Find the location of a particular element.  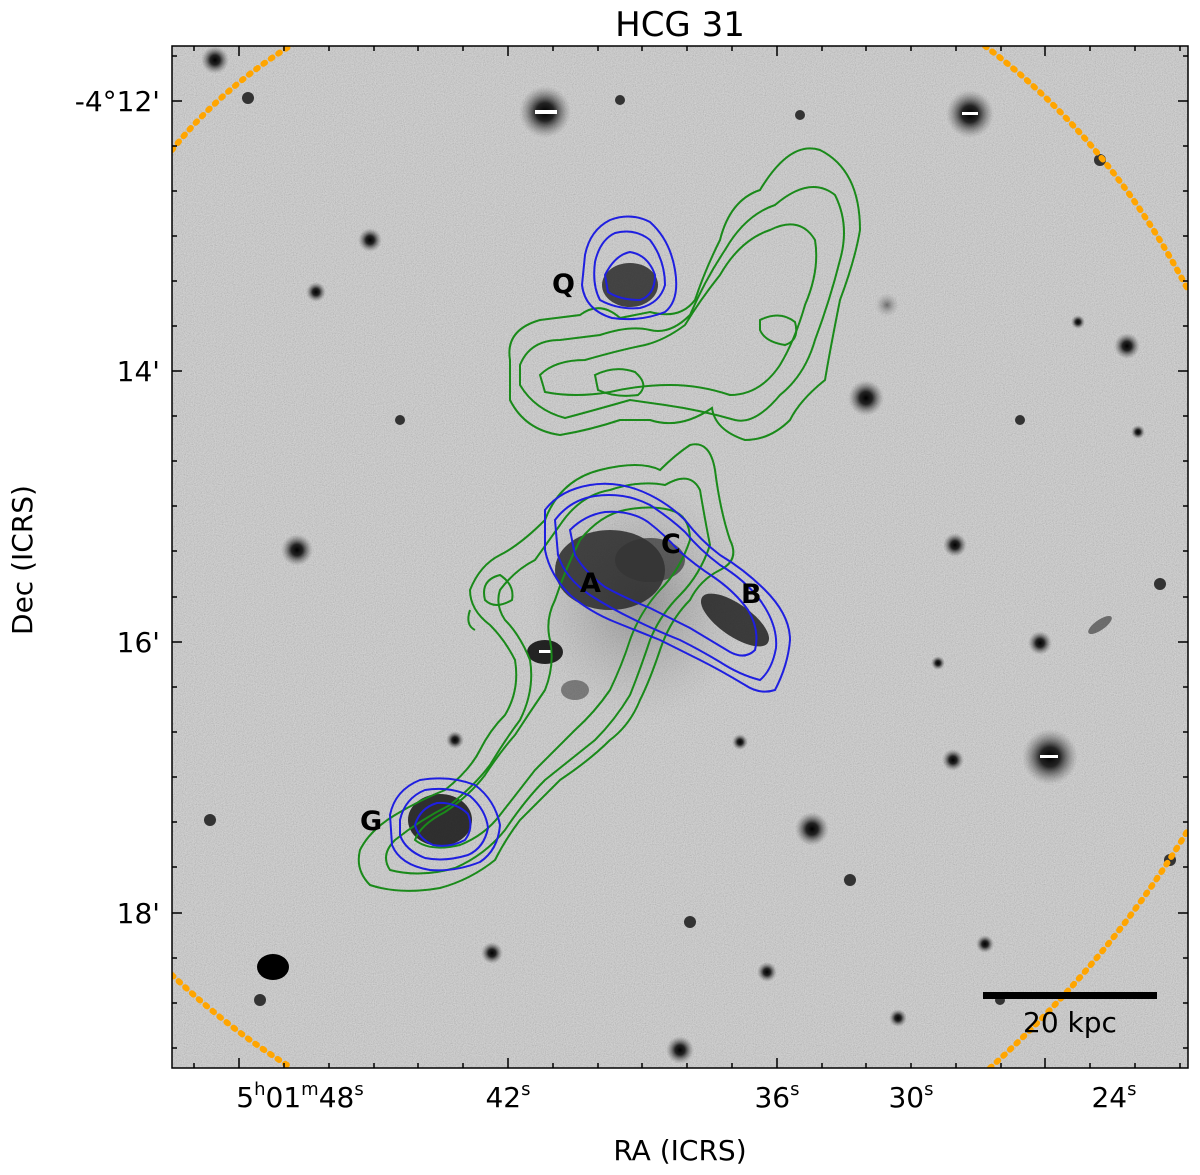

y-tick-label-2: 16' is located at coordinates (138, 642).